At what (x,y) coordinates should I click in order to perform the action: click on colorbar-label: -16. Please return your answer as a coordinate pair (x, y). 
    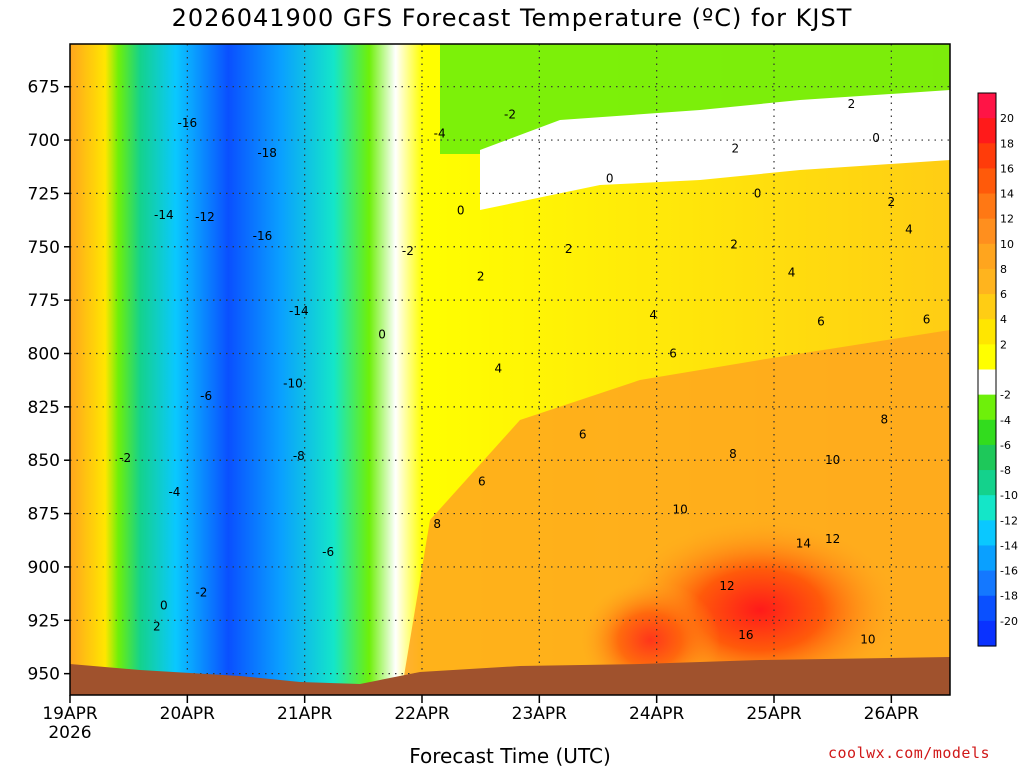
    Looking at the image, I should click on (1009, 571).